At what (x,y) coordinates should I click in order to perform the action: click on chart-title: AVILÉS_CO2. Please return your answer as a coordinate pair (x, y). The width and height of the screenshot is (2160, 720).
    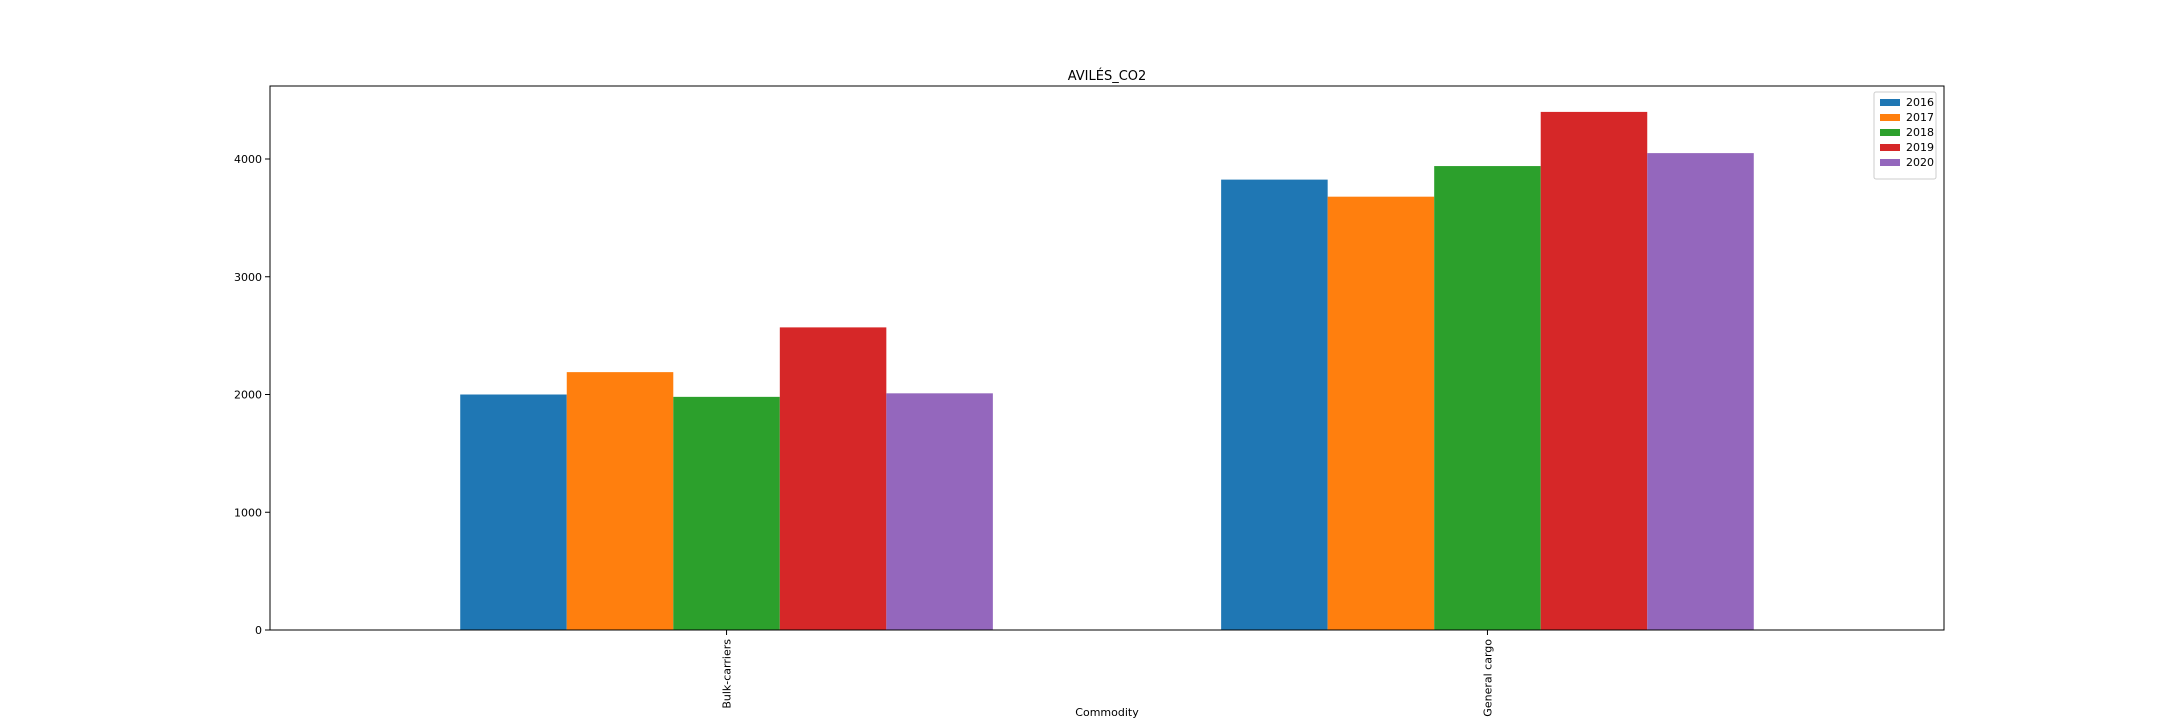
    Looking at the image, I should click on (1107, 76).